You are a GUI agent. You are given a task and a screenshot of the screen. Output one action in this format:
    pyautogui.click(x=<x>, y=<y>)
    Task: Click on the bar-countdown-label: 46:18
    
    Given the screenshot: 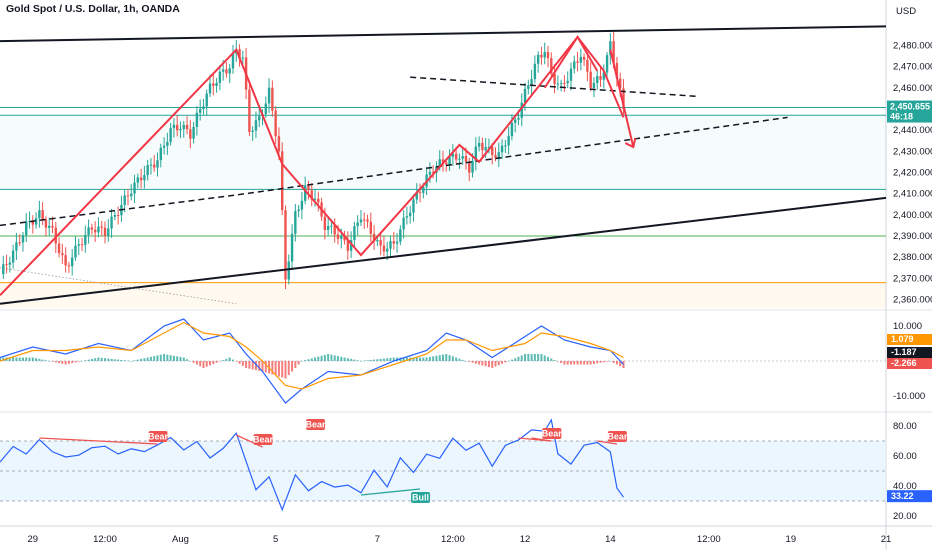 What is the action you would take?
    pyautogui.click(x=901, y=117)
    